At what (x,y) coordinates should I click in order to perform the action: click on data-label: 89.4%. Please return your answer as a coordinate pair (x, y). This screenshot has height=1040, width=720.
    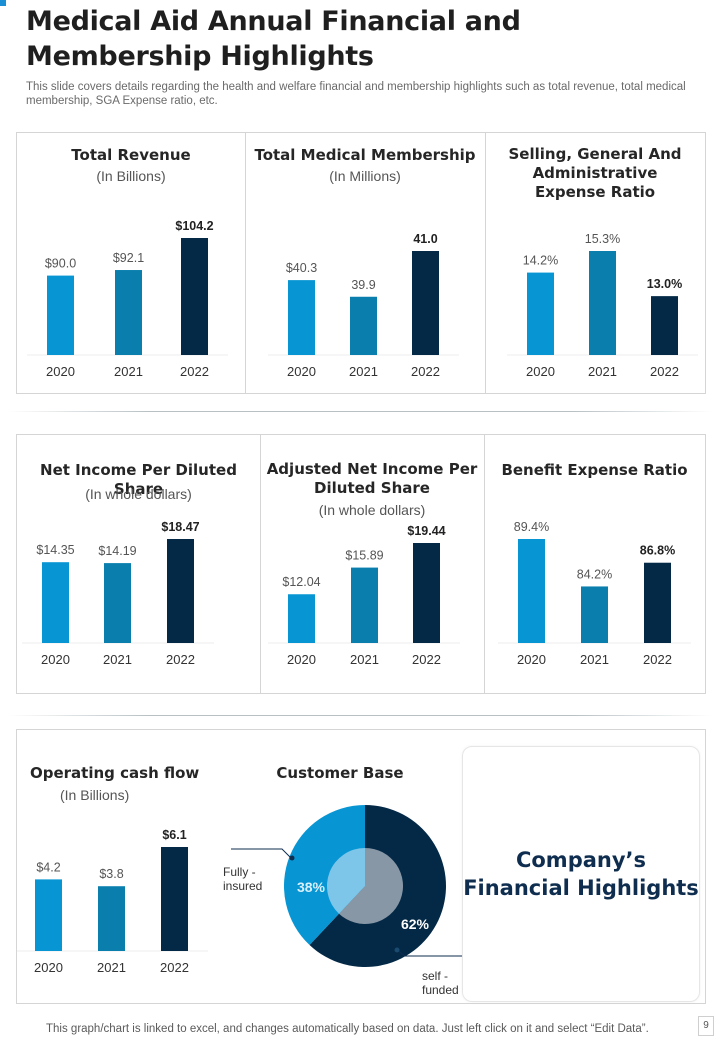
    Looking at the image, I should click on (531, 527).